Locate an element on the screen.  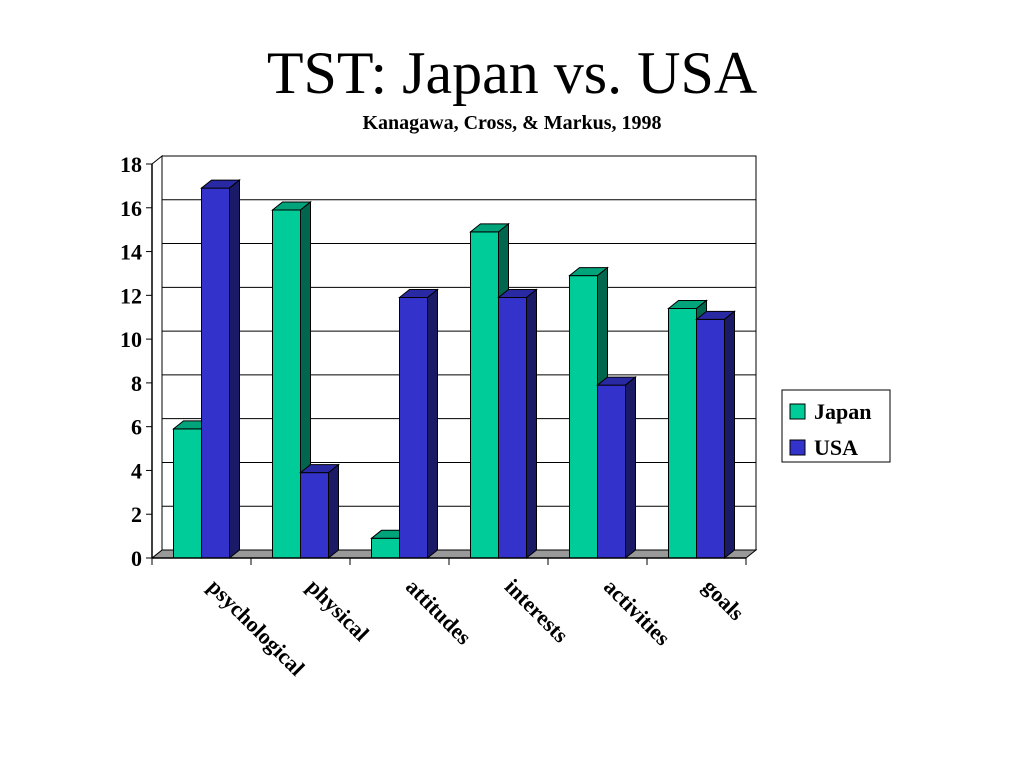
x-category-label: interests is located at coordinates (537, 611).